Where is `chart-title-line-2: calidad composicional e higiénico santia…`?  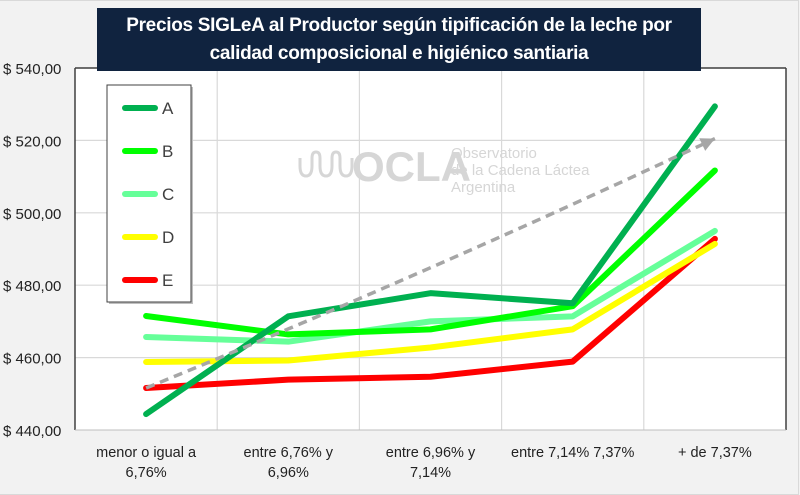 chart-title-line-2: calidad composicional e higiénico santia… is located at coordinates (399, 53).